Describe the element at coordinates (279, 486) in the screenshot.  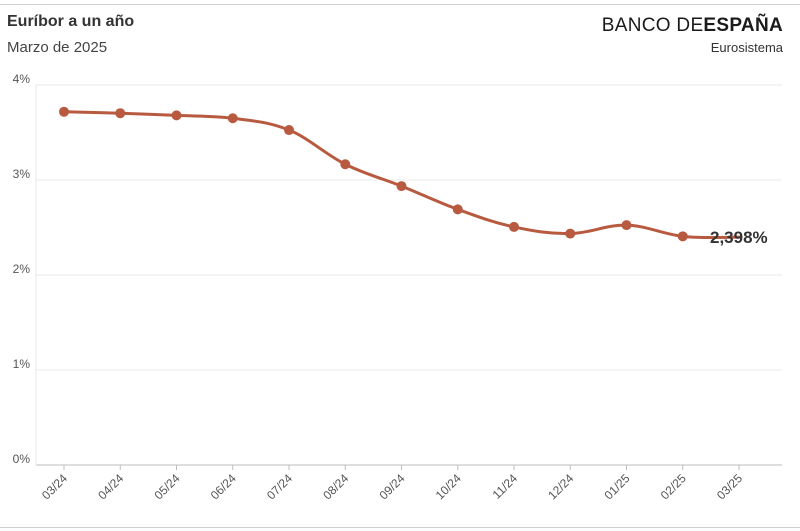
I see `x-tick-label: 07/24` at that location.